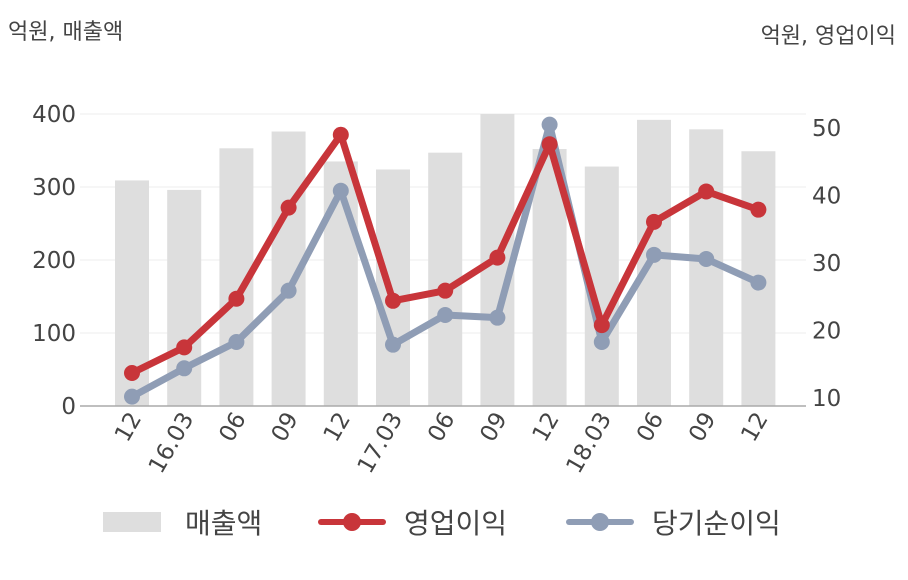 The image size is (908, 580). What do you see at coordinates (380, 443) in the screenshot?
I see `x-tick-label: 17.03` at bounding box center [380, 443].